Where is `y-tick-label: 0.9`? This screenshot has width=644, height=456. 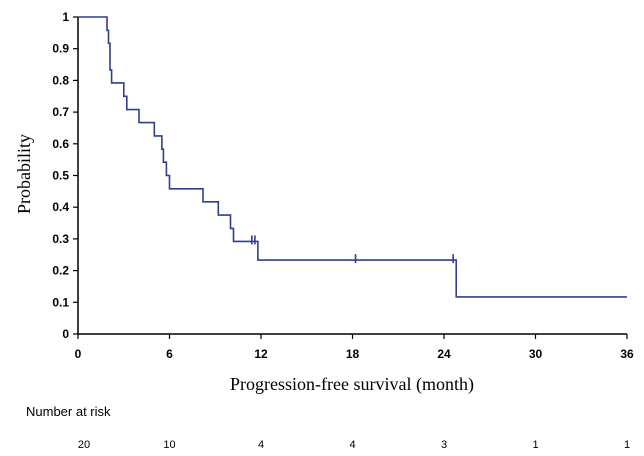
y-tick-label: 0.9 is located at coordinates (60, 49).